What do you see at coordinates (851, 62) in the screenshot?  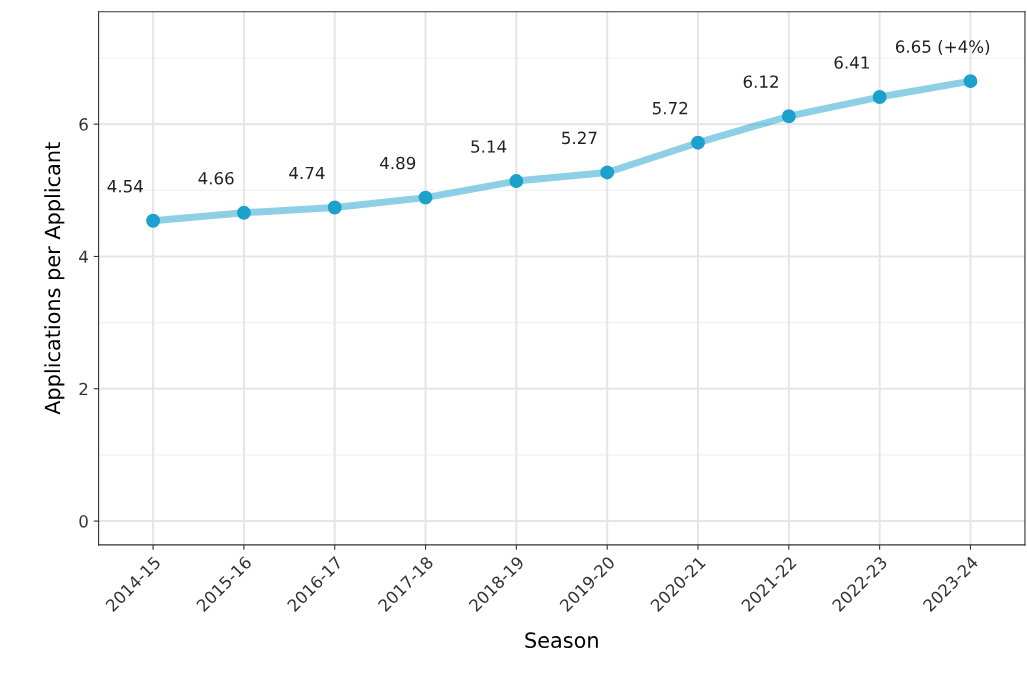 I see `data-label: 6.41` at bounding box center [851, 62].